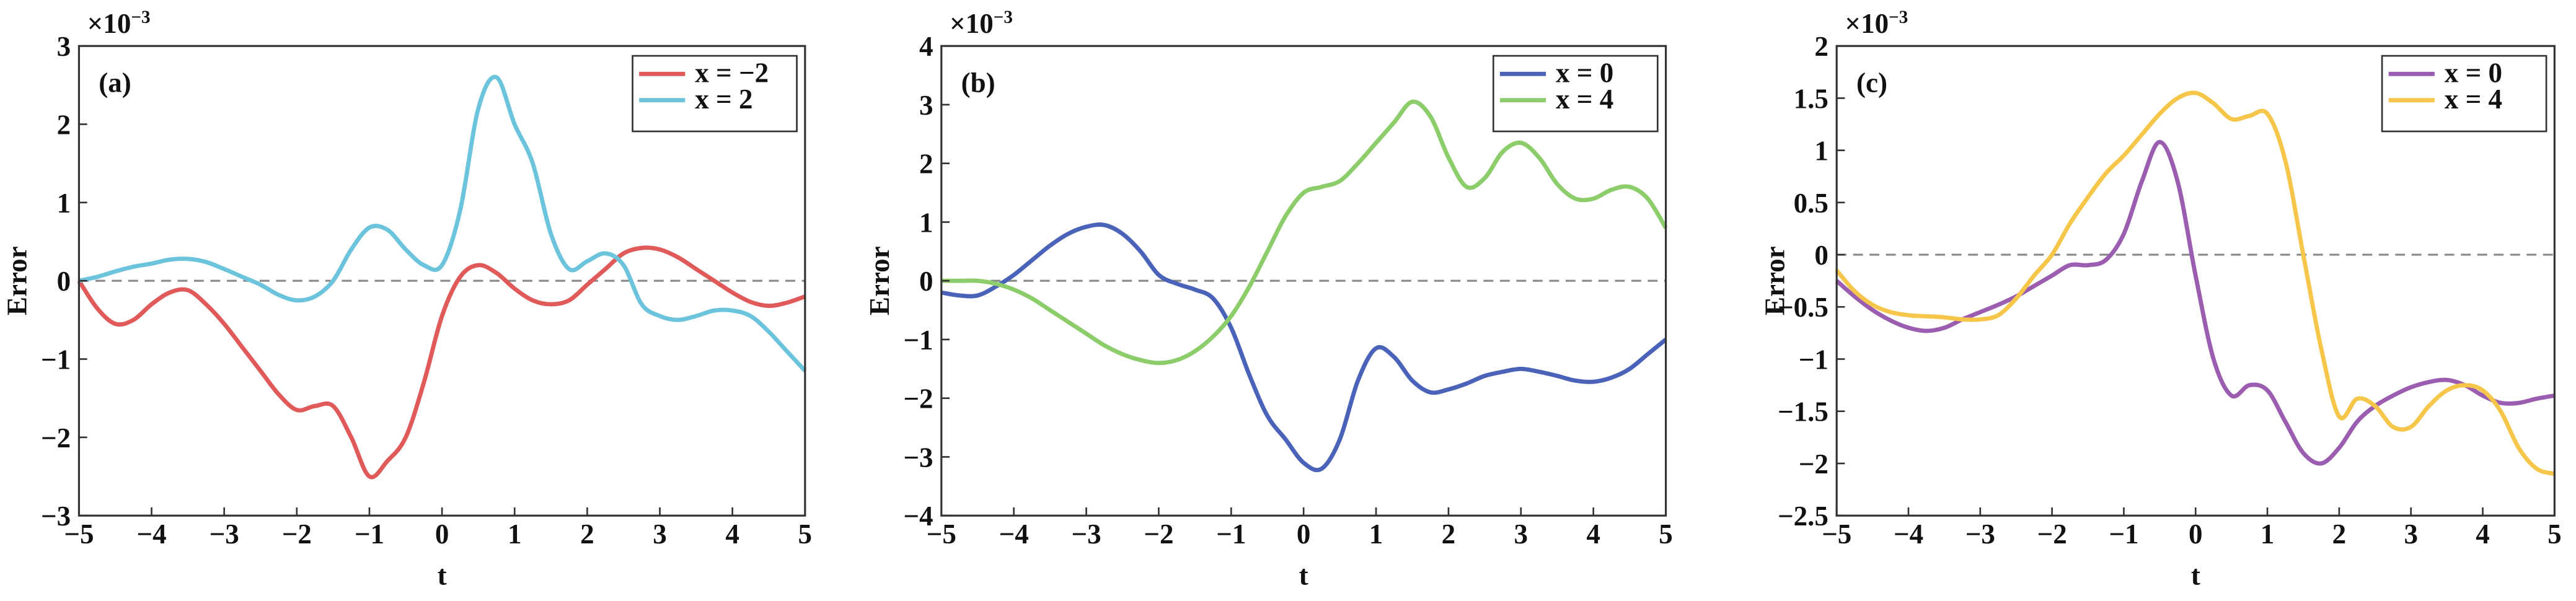  What do you see at coordinates (1803, 412) in the screenshot?
I see `y-tick-label: −1.5` at bounding box center [1803, 412].